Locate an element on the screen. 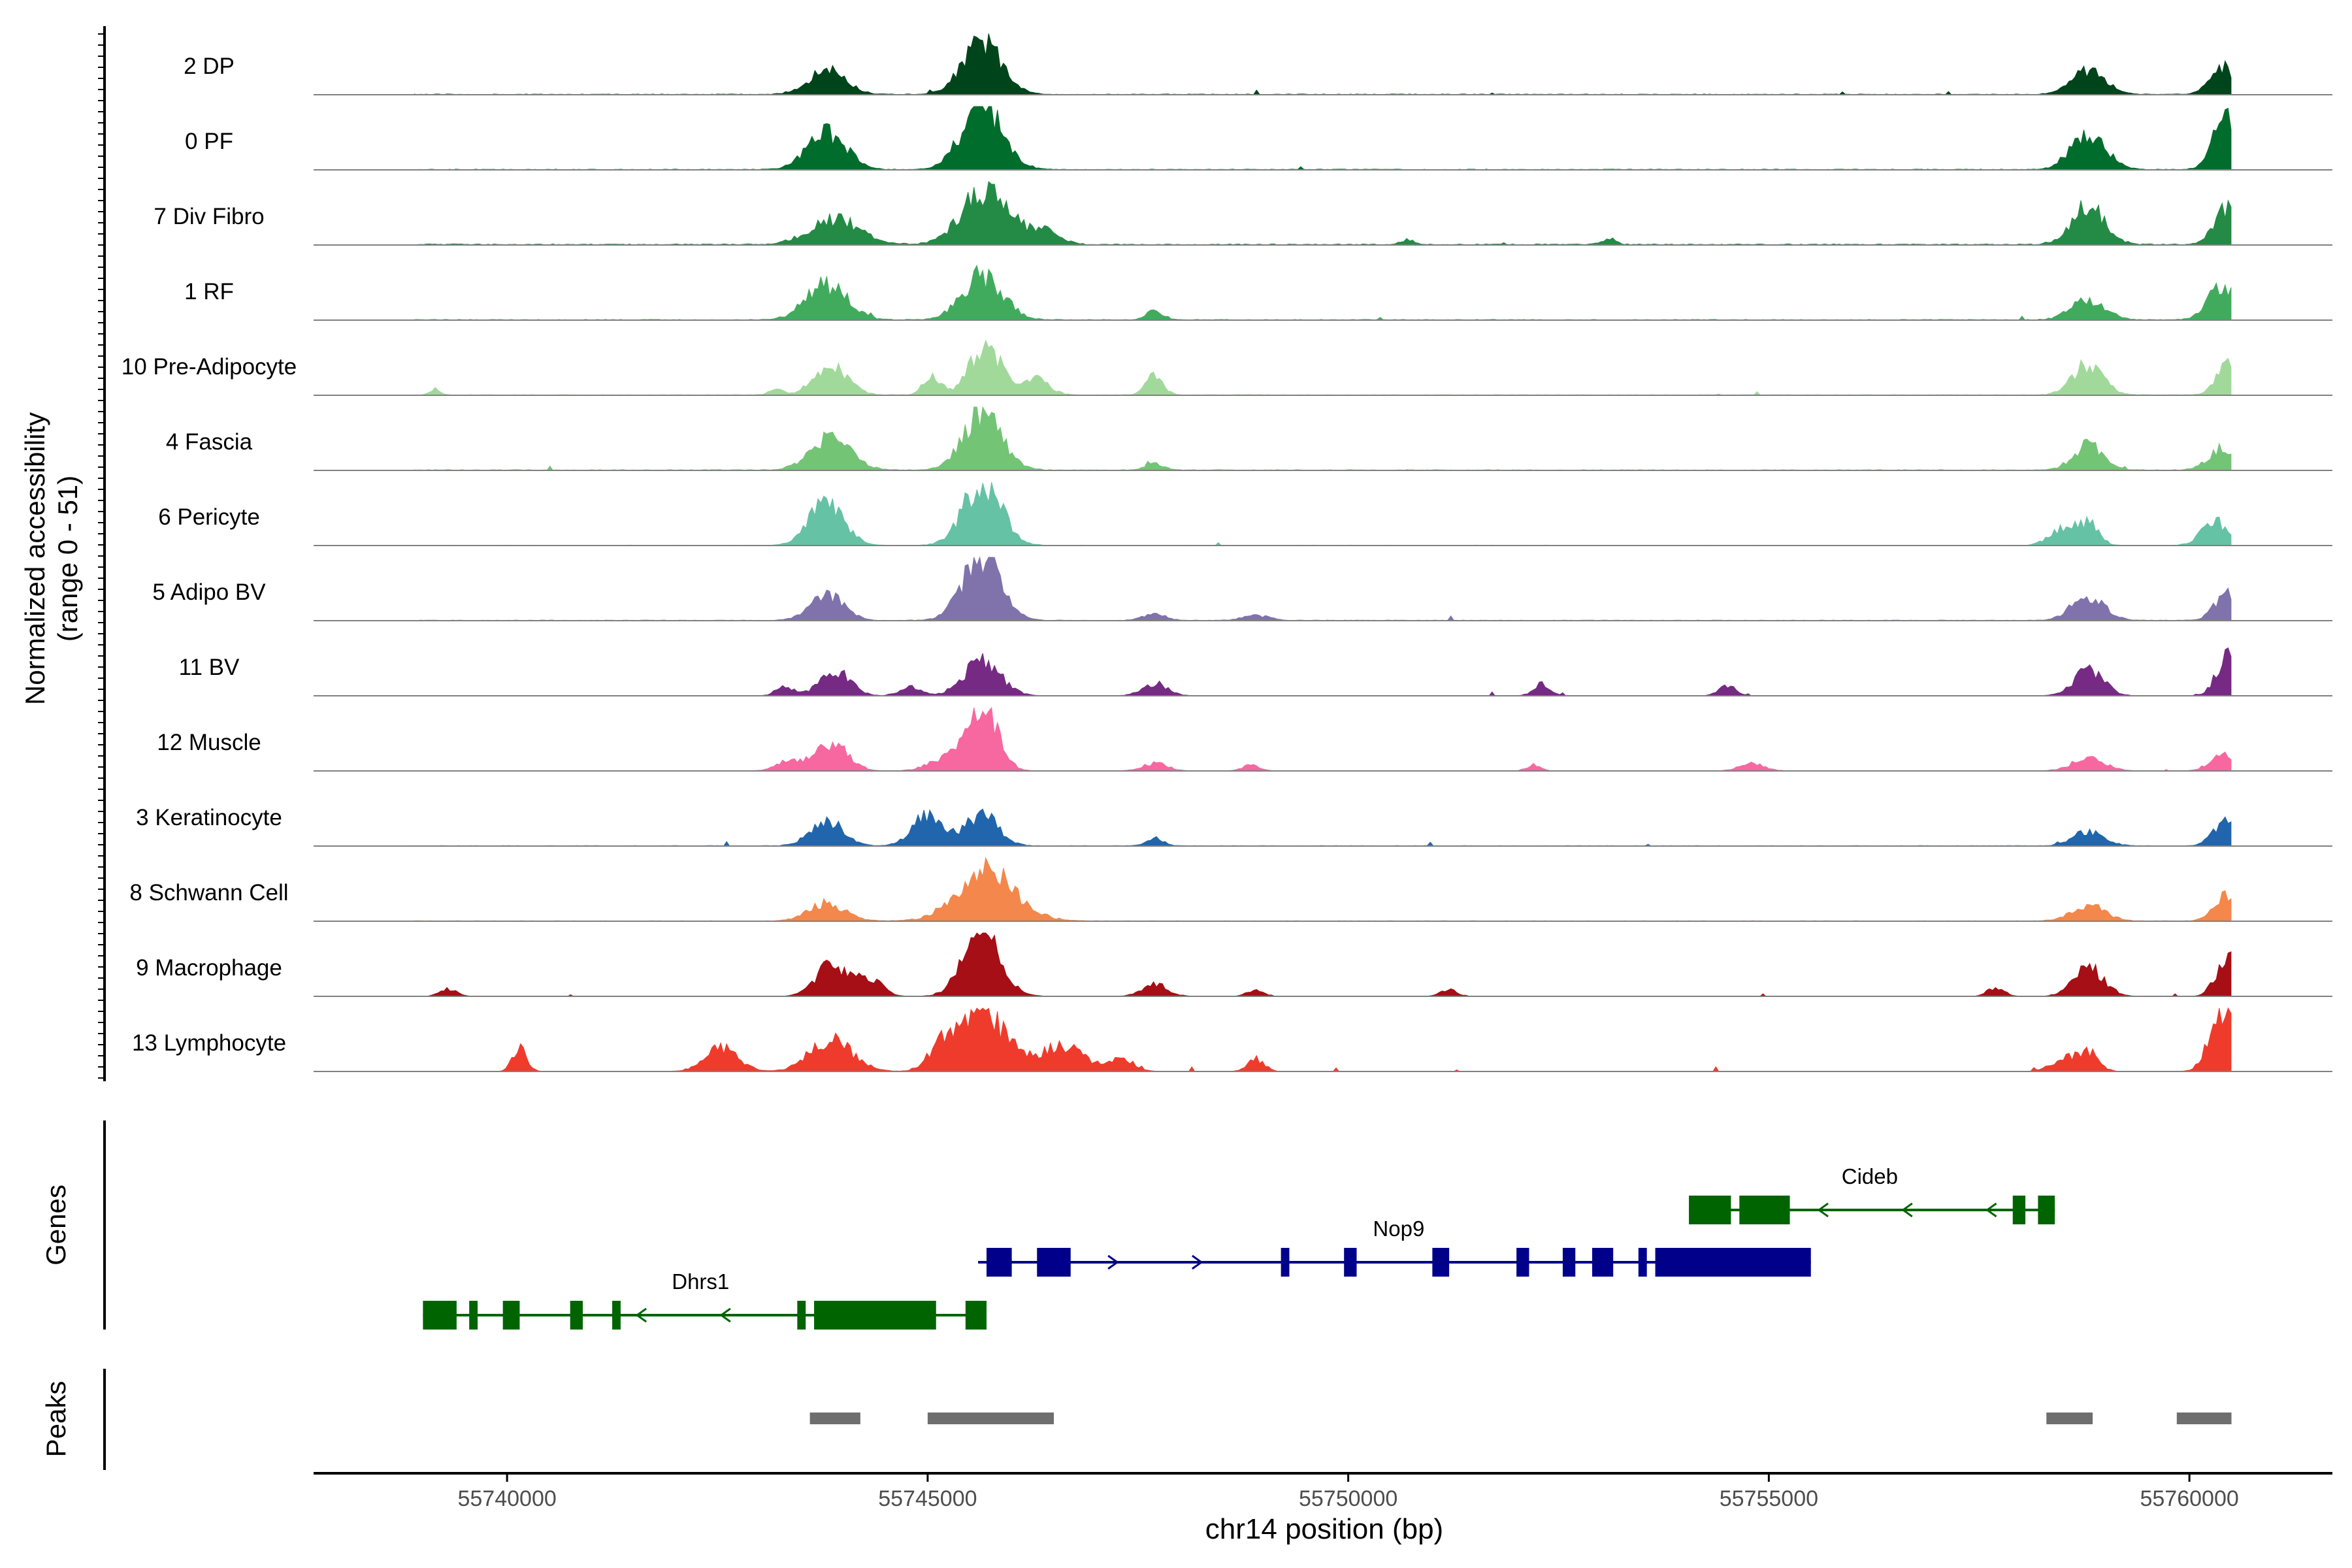 This screenshot has width=2352, height=1568. peaks-track-label: Peaks is located at coordinates (56, 1419).